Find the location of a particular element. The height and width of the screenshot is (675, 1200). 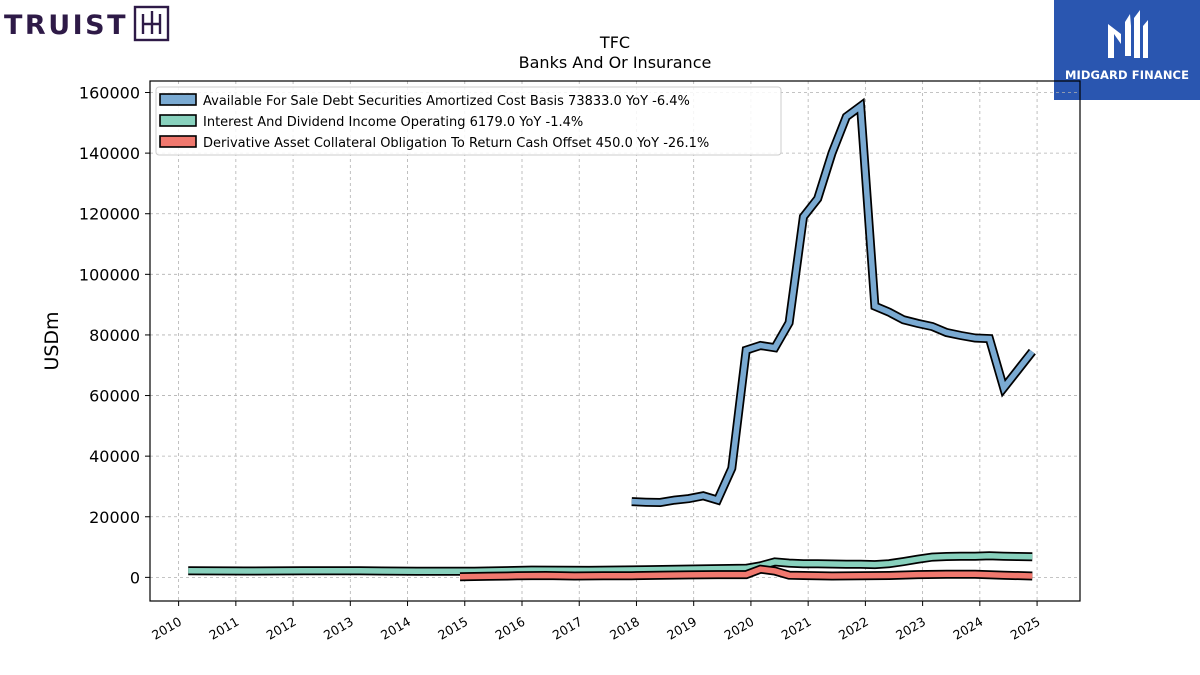

x-tick-label: 2011 is located at coordinates (223, 628).